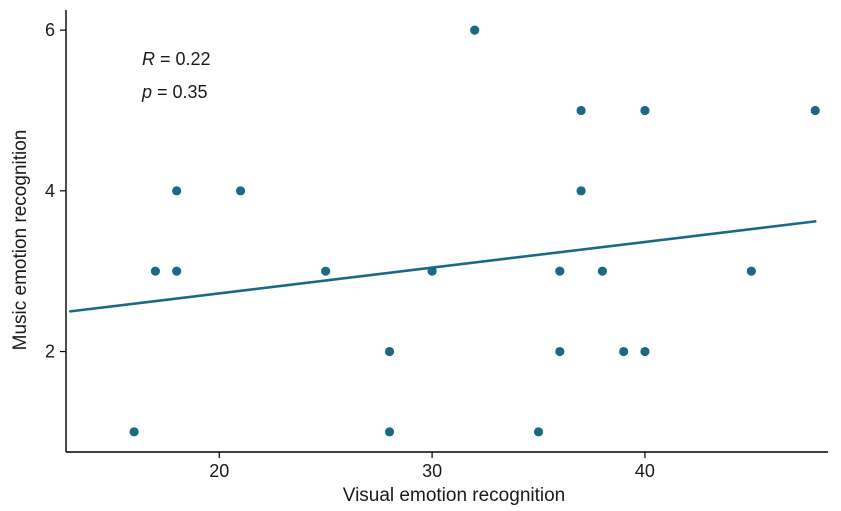 This screenshot has width=841, height=511. I want to click on p-symbol: p, so click(146, 92).